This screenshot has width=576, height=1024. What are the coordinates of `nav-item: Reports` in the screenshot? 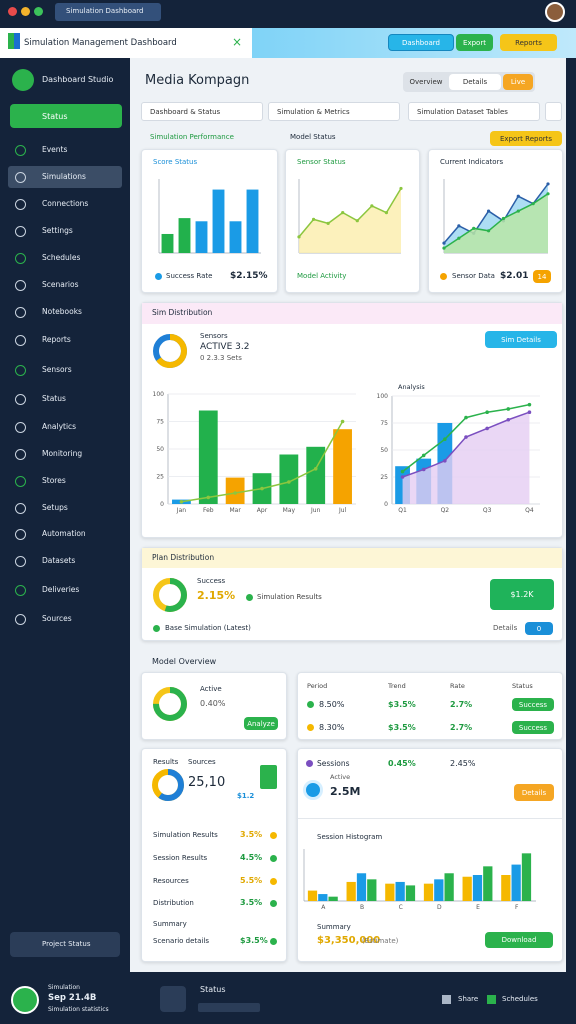 It's located at (56, 339).